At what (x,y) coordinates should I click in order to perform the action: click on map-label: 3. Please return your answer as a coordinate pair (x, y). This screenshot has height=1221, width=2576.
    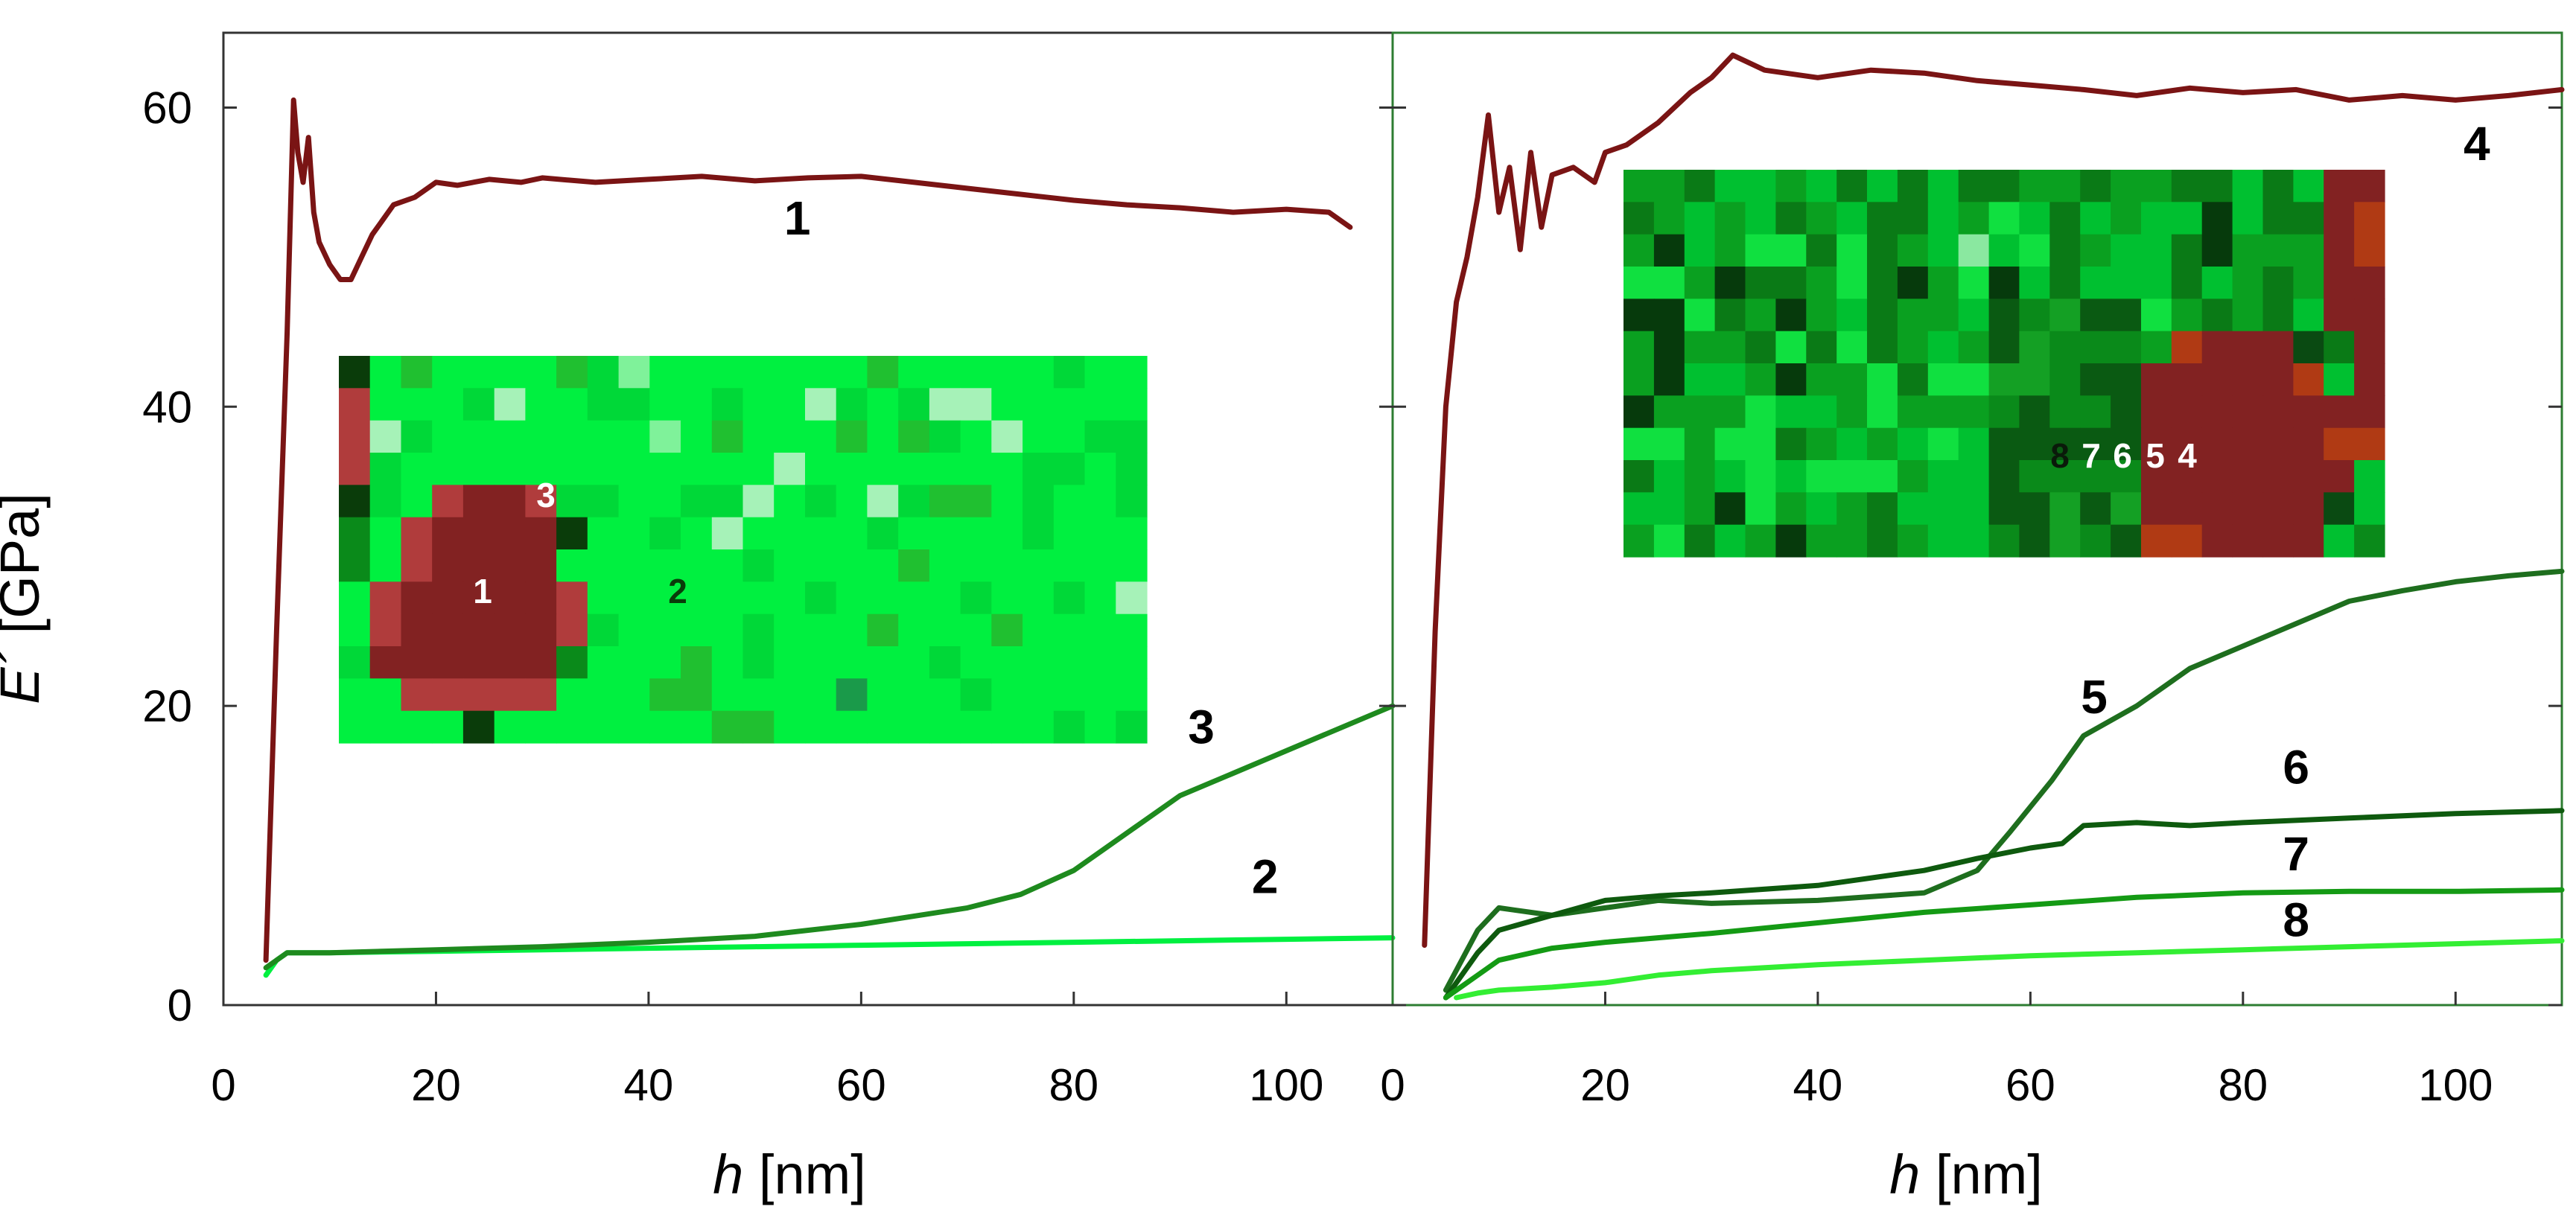
    Looking at the image, I should click on (546, 495).